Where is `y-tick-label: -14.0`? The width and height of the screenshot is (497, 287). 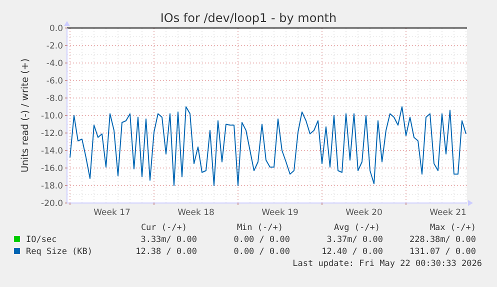 y-tick-label: -14.0 is located at coordinates (52, 151).